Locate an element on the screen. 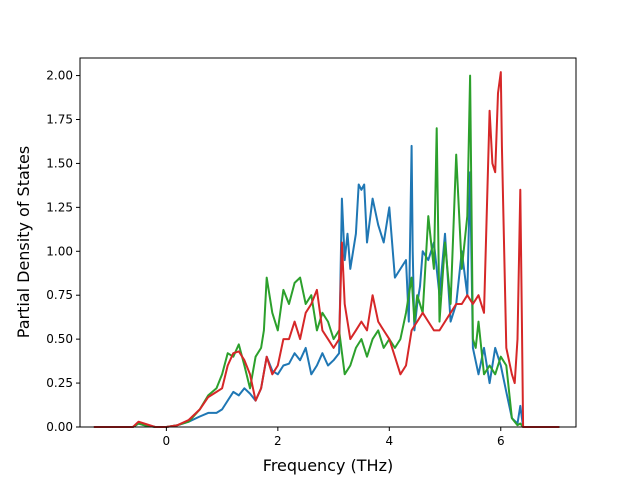 This screenshot has height=480, width=640. y-tick-label: 0.75 is located at coordinates (59, 295).